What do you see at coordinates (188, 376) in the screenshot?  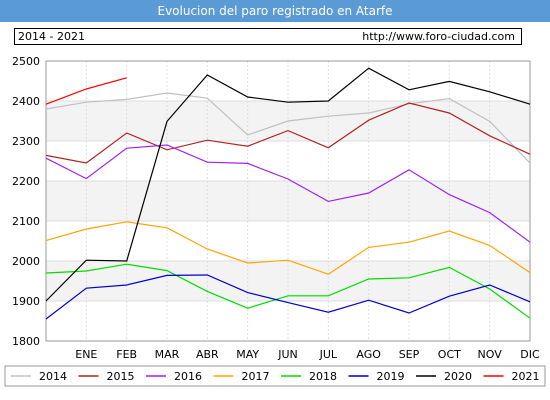 I see `legend-label-2016: 2016` at bounding box center [188, 376].